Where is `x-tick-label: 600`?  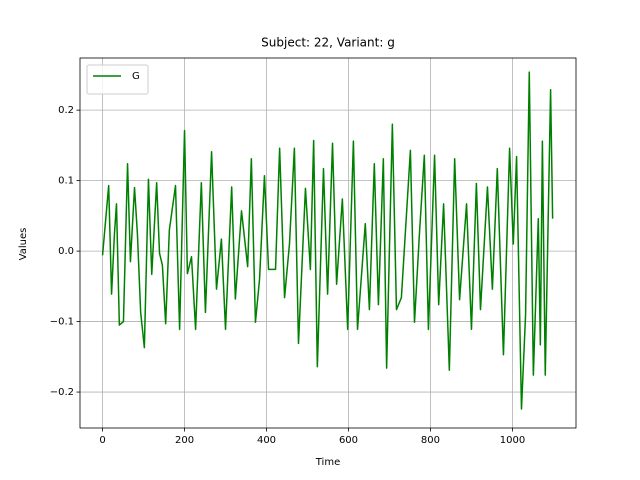
x-tick-label: 600 is located at coordinates (348, 440).